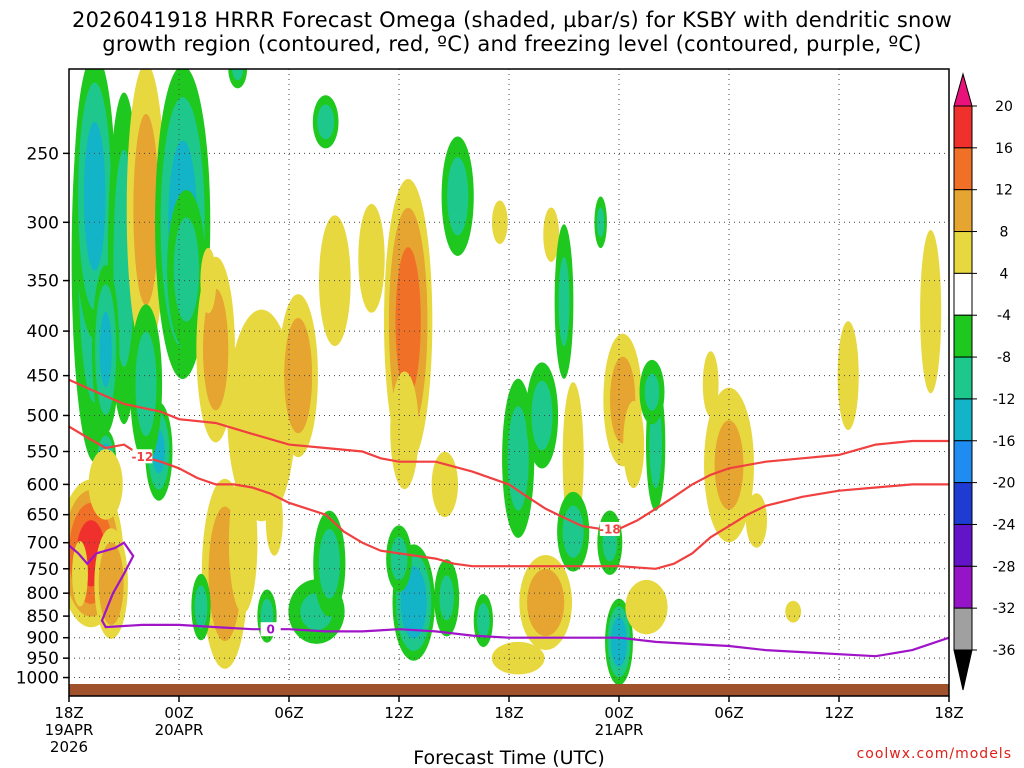  Describe the element at coordinates (619, 730) in the screenshot. I see `x-tick-label-5-1: 21APR` at that location.